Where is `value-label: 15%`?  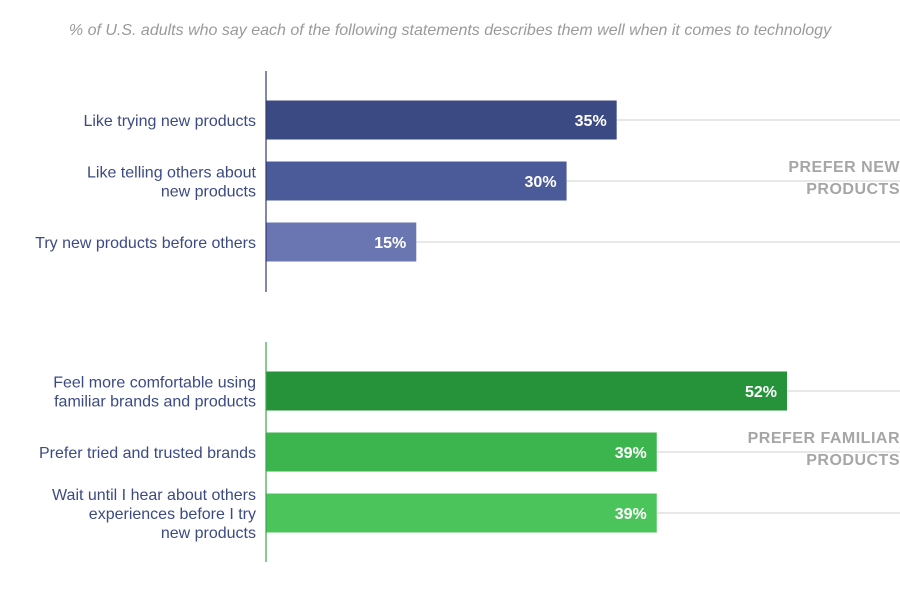
value-label: 15% is located at coordinates (390, 243).